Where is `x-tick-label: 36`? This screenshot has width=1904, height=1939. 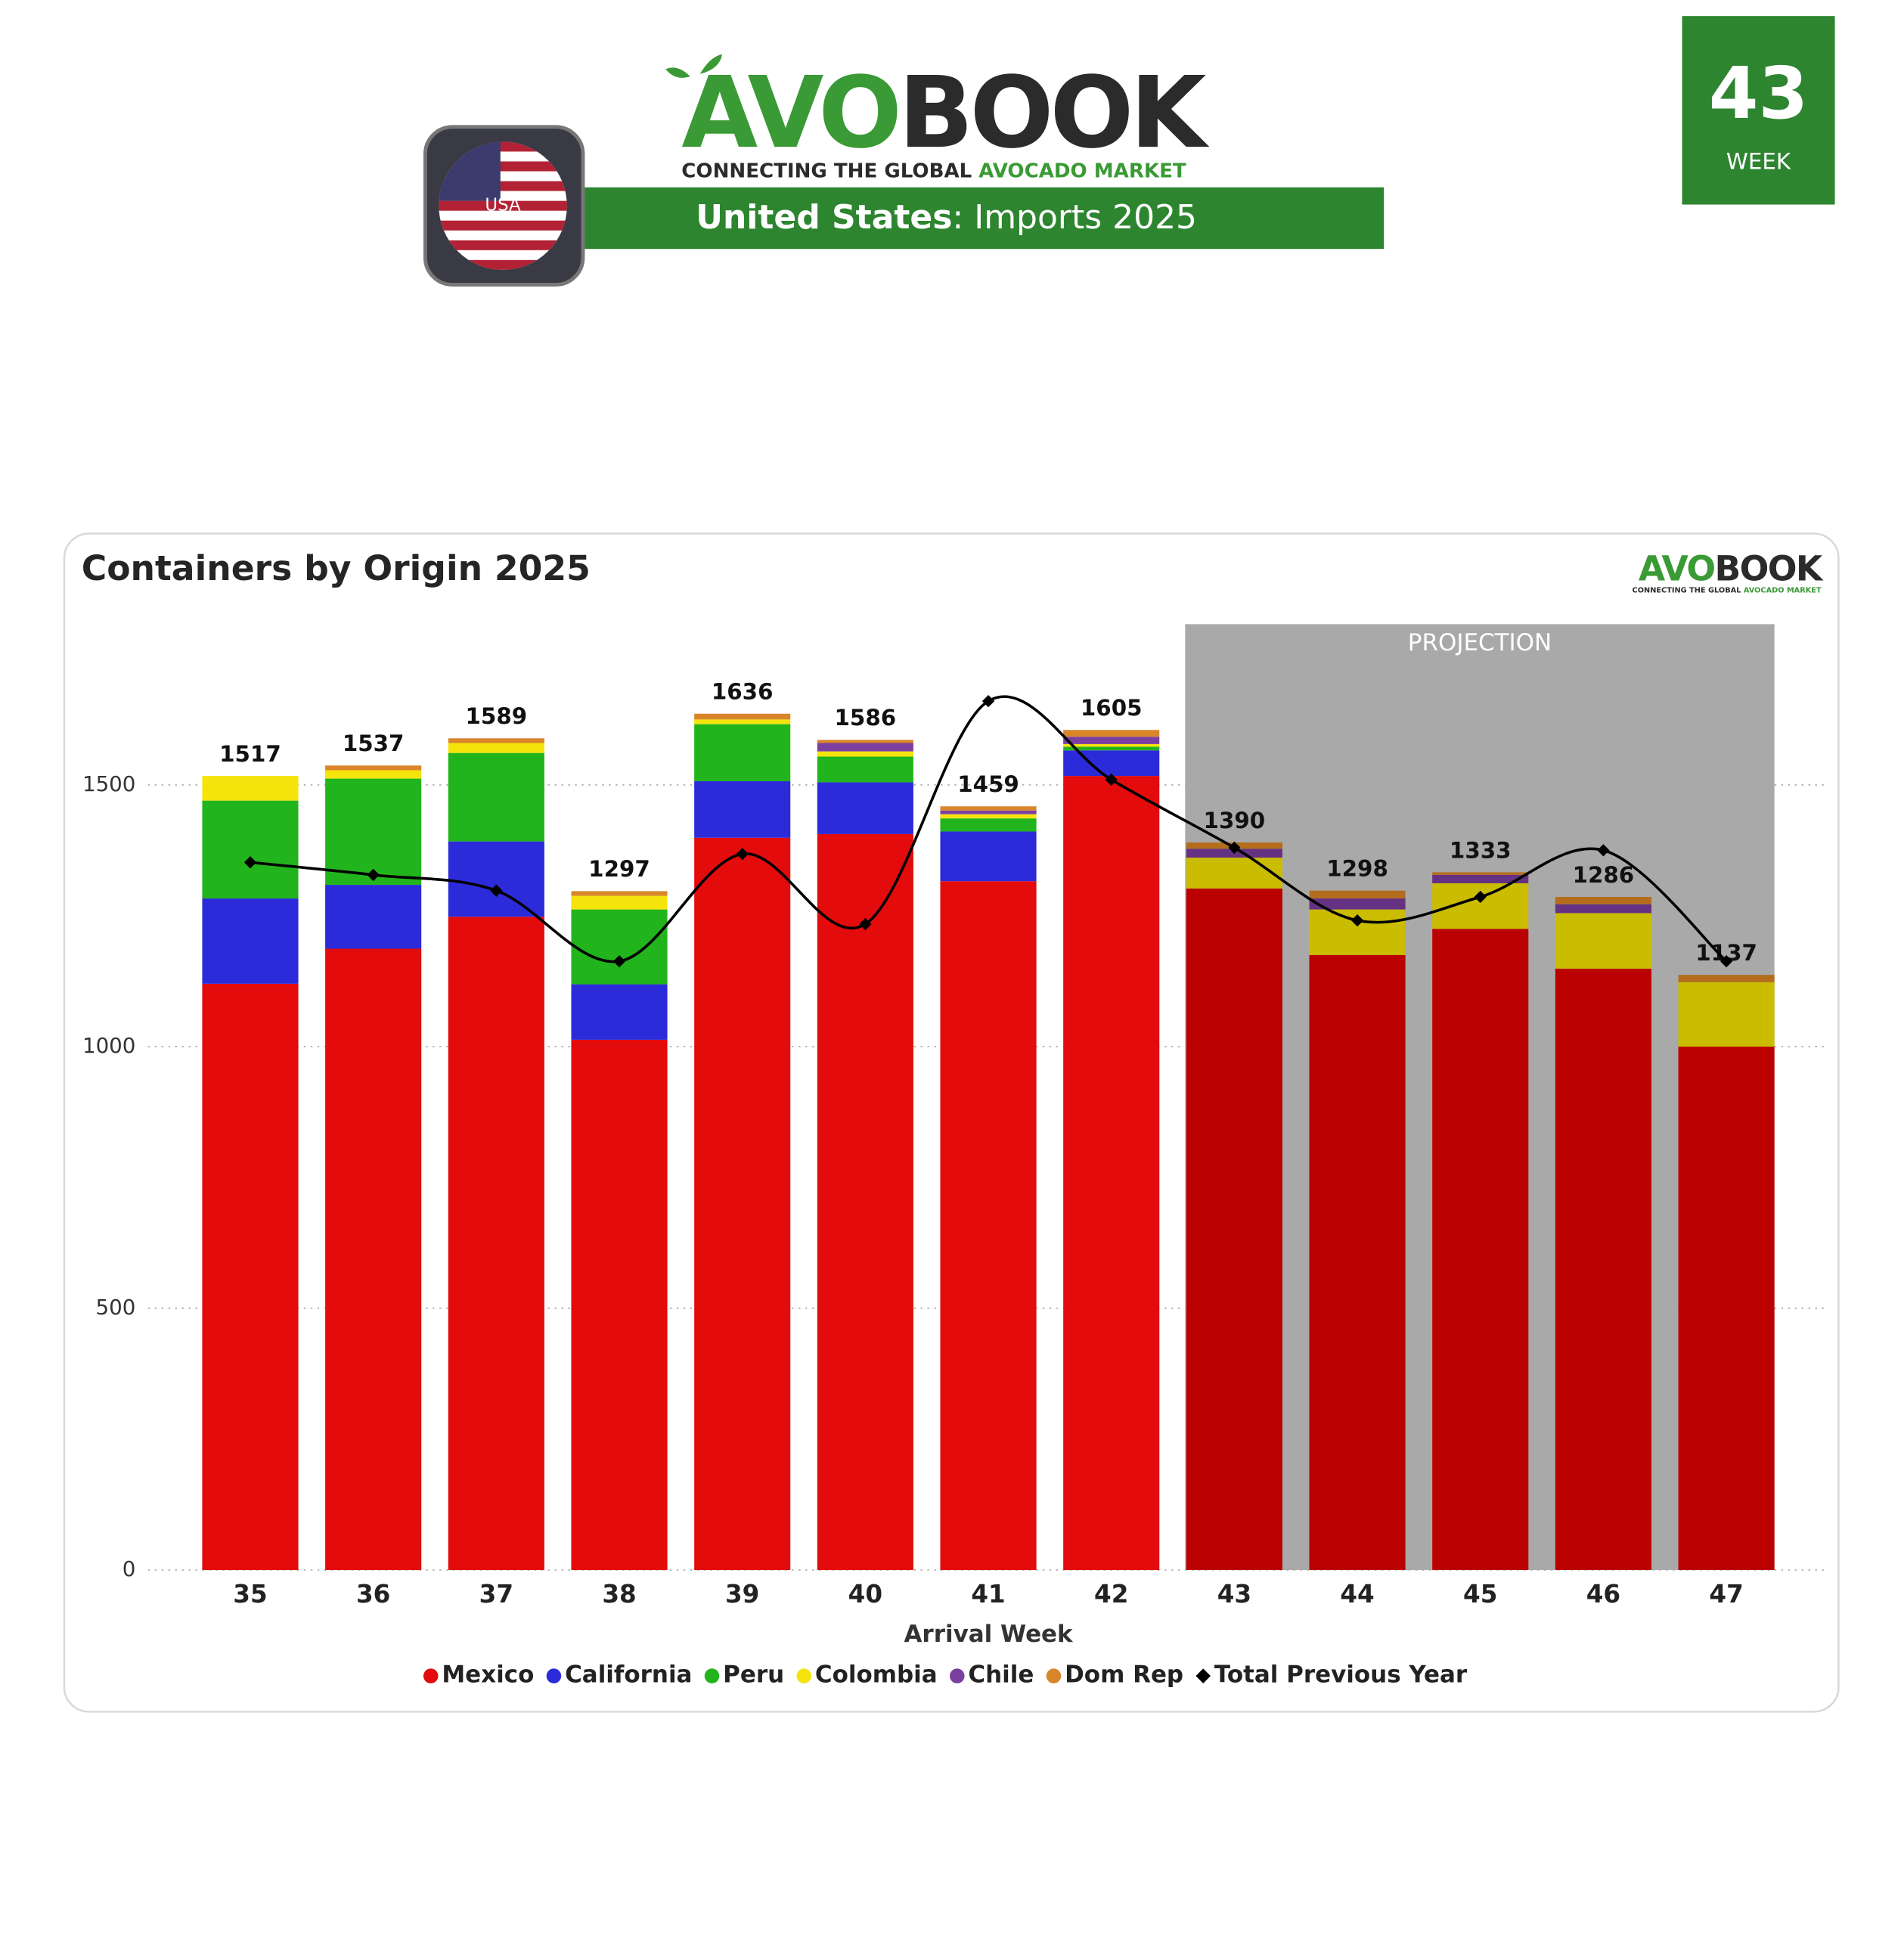
x-tick-label: 36 is located at coordinates (373, 1594).